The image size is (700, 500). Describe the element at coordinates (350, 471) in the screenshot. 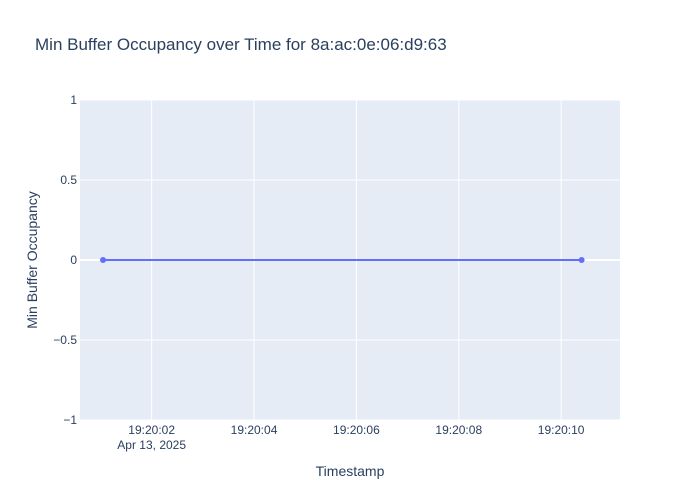

I see `x-axis-title: Timestamp` at that location.